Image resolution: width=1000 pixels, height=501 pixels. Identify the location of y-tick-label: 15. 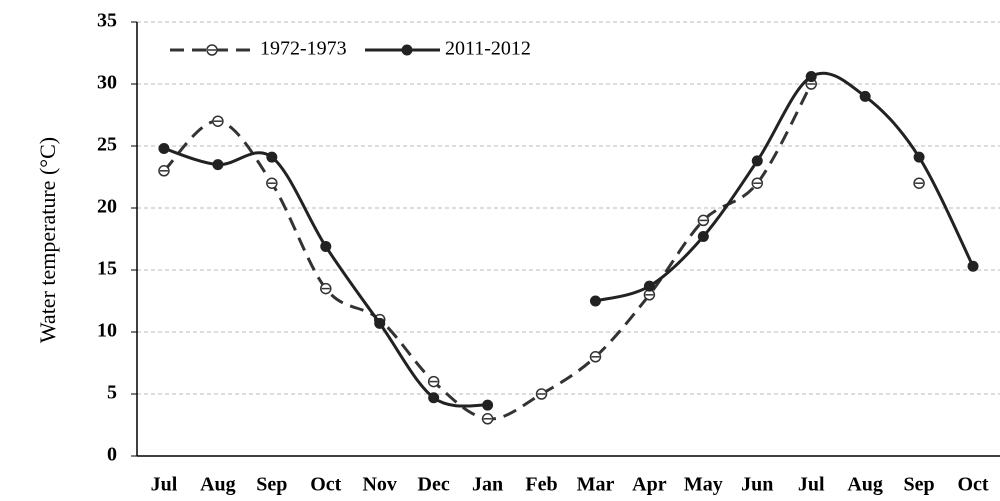
(107, 269).